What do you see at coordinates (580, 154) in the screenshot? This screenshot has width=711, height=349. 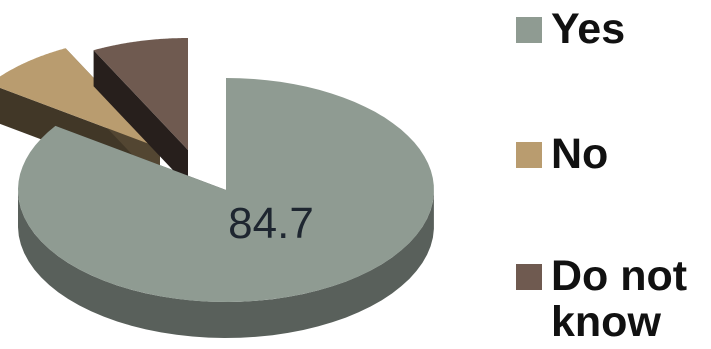 I see `legend-label-no: No` at bounding box center [580, 154].